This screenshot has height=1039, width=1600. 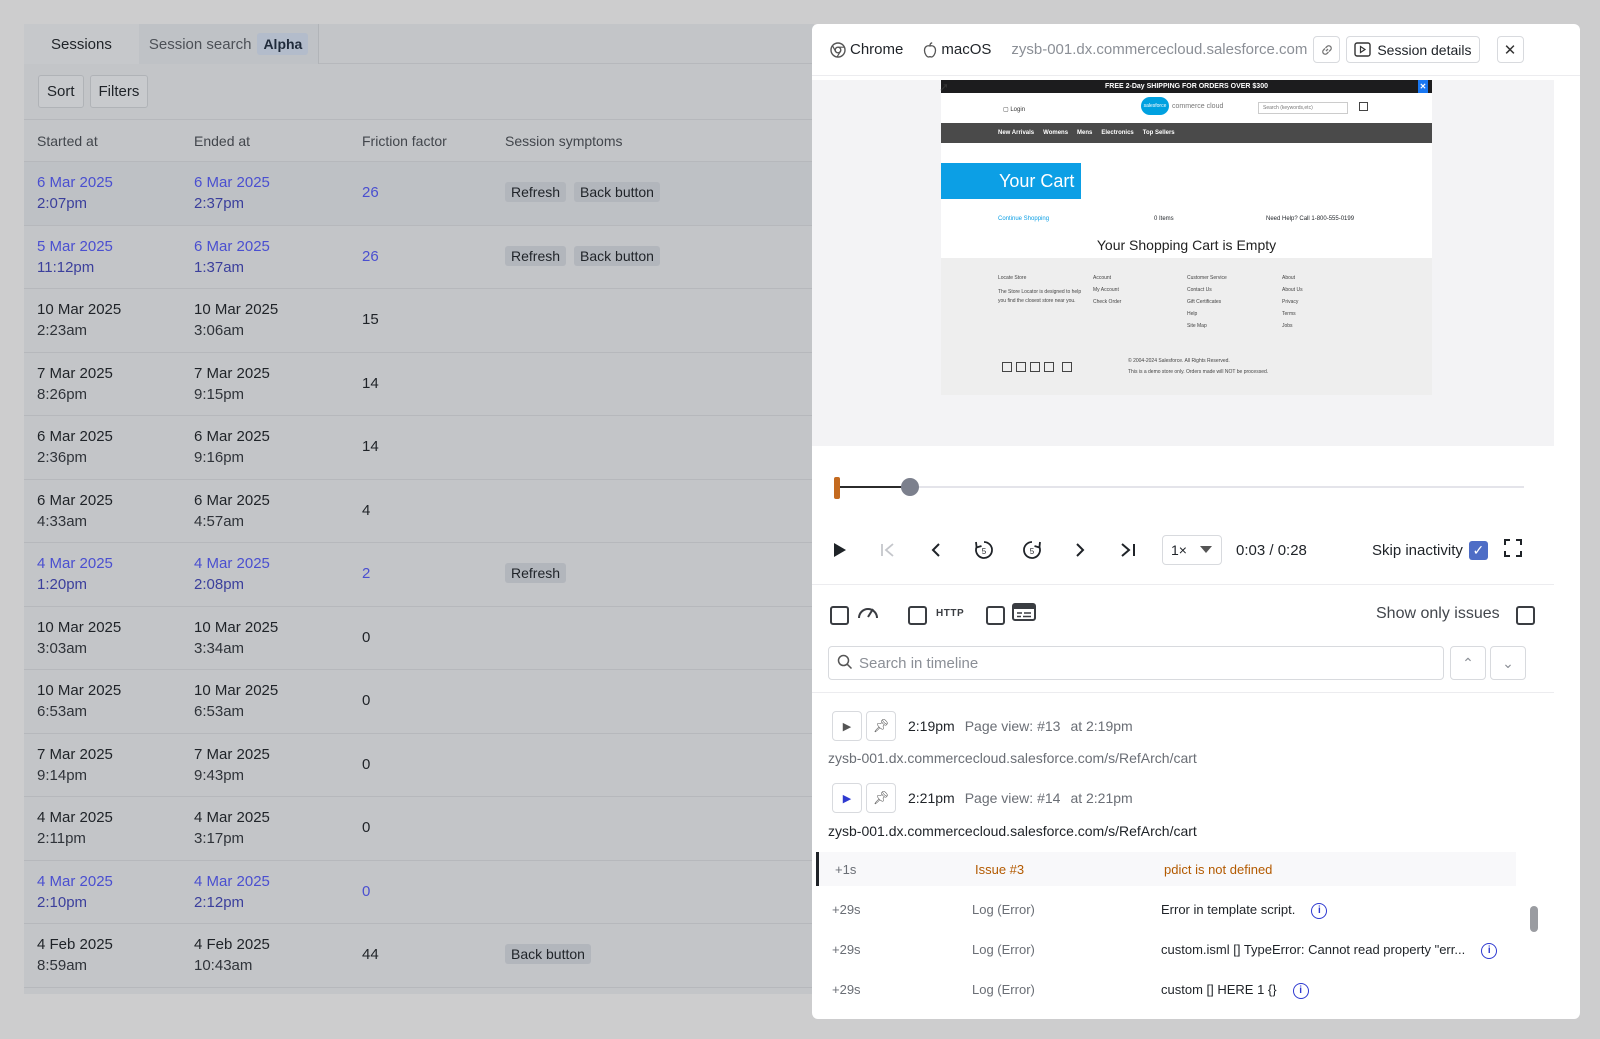 What do you see at coordinates (1192, 550) in the screenshot?
I see `speed-select: 1×` at bounding box center [1192, 550].